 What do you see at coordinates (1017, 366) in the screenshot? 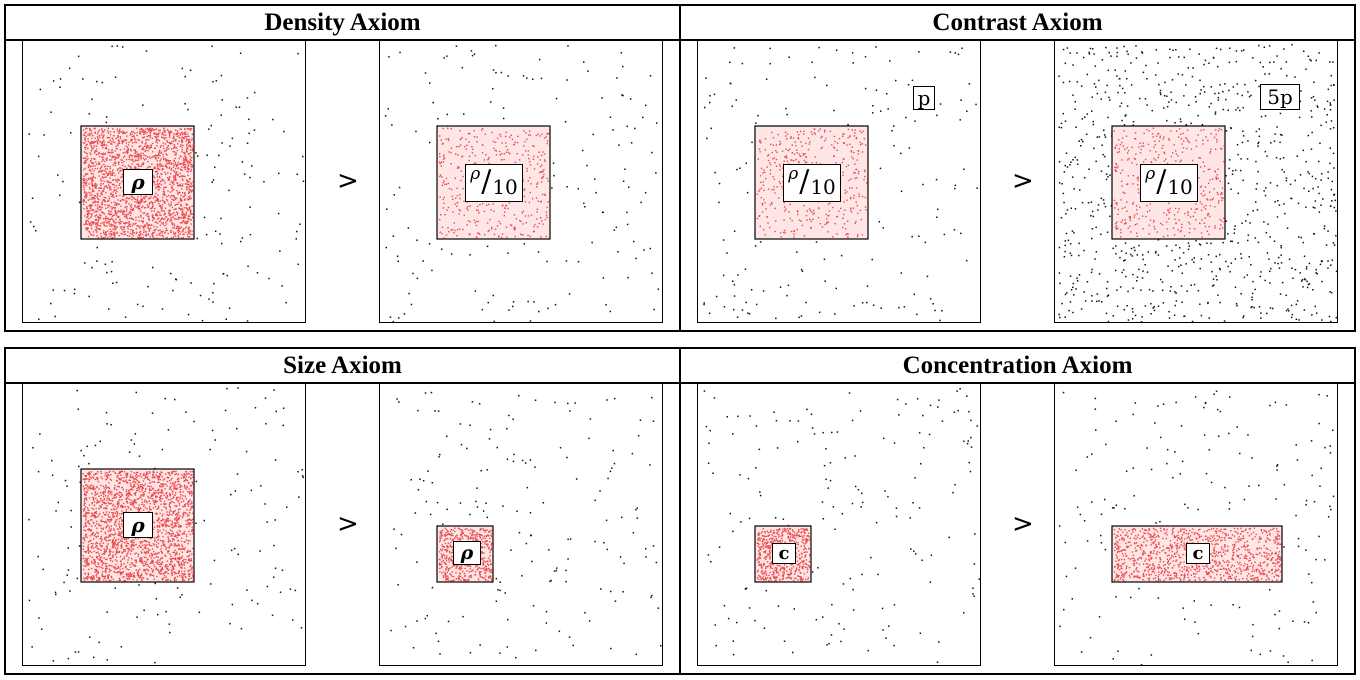
I see `concentration-axiom-title: Concentration Axiom` at bounding box center [1017, 366].